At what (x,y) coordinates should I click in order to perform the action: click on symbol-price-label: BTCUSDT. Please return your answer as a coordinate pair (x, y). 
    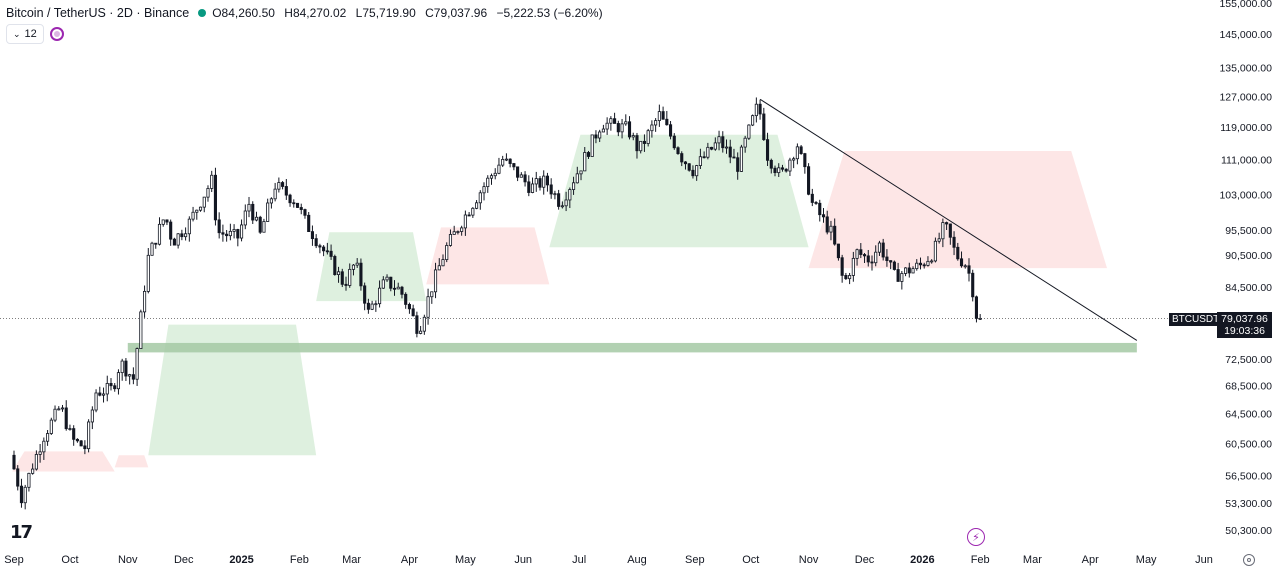
    Looking at the image, I should click on (1196, 319).